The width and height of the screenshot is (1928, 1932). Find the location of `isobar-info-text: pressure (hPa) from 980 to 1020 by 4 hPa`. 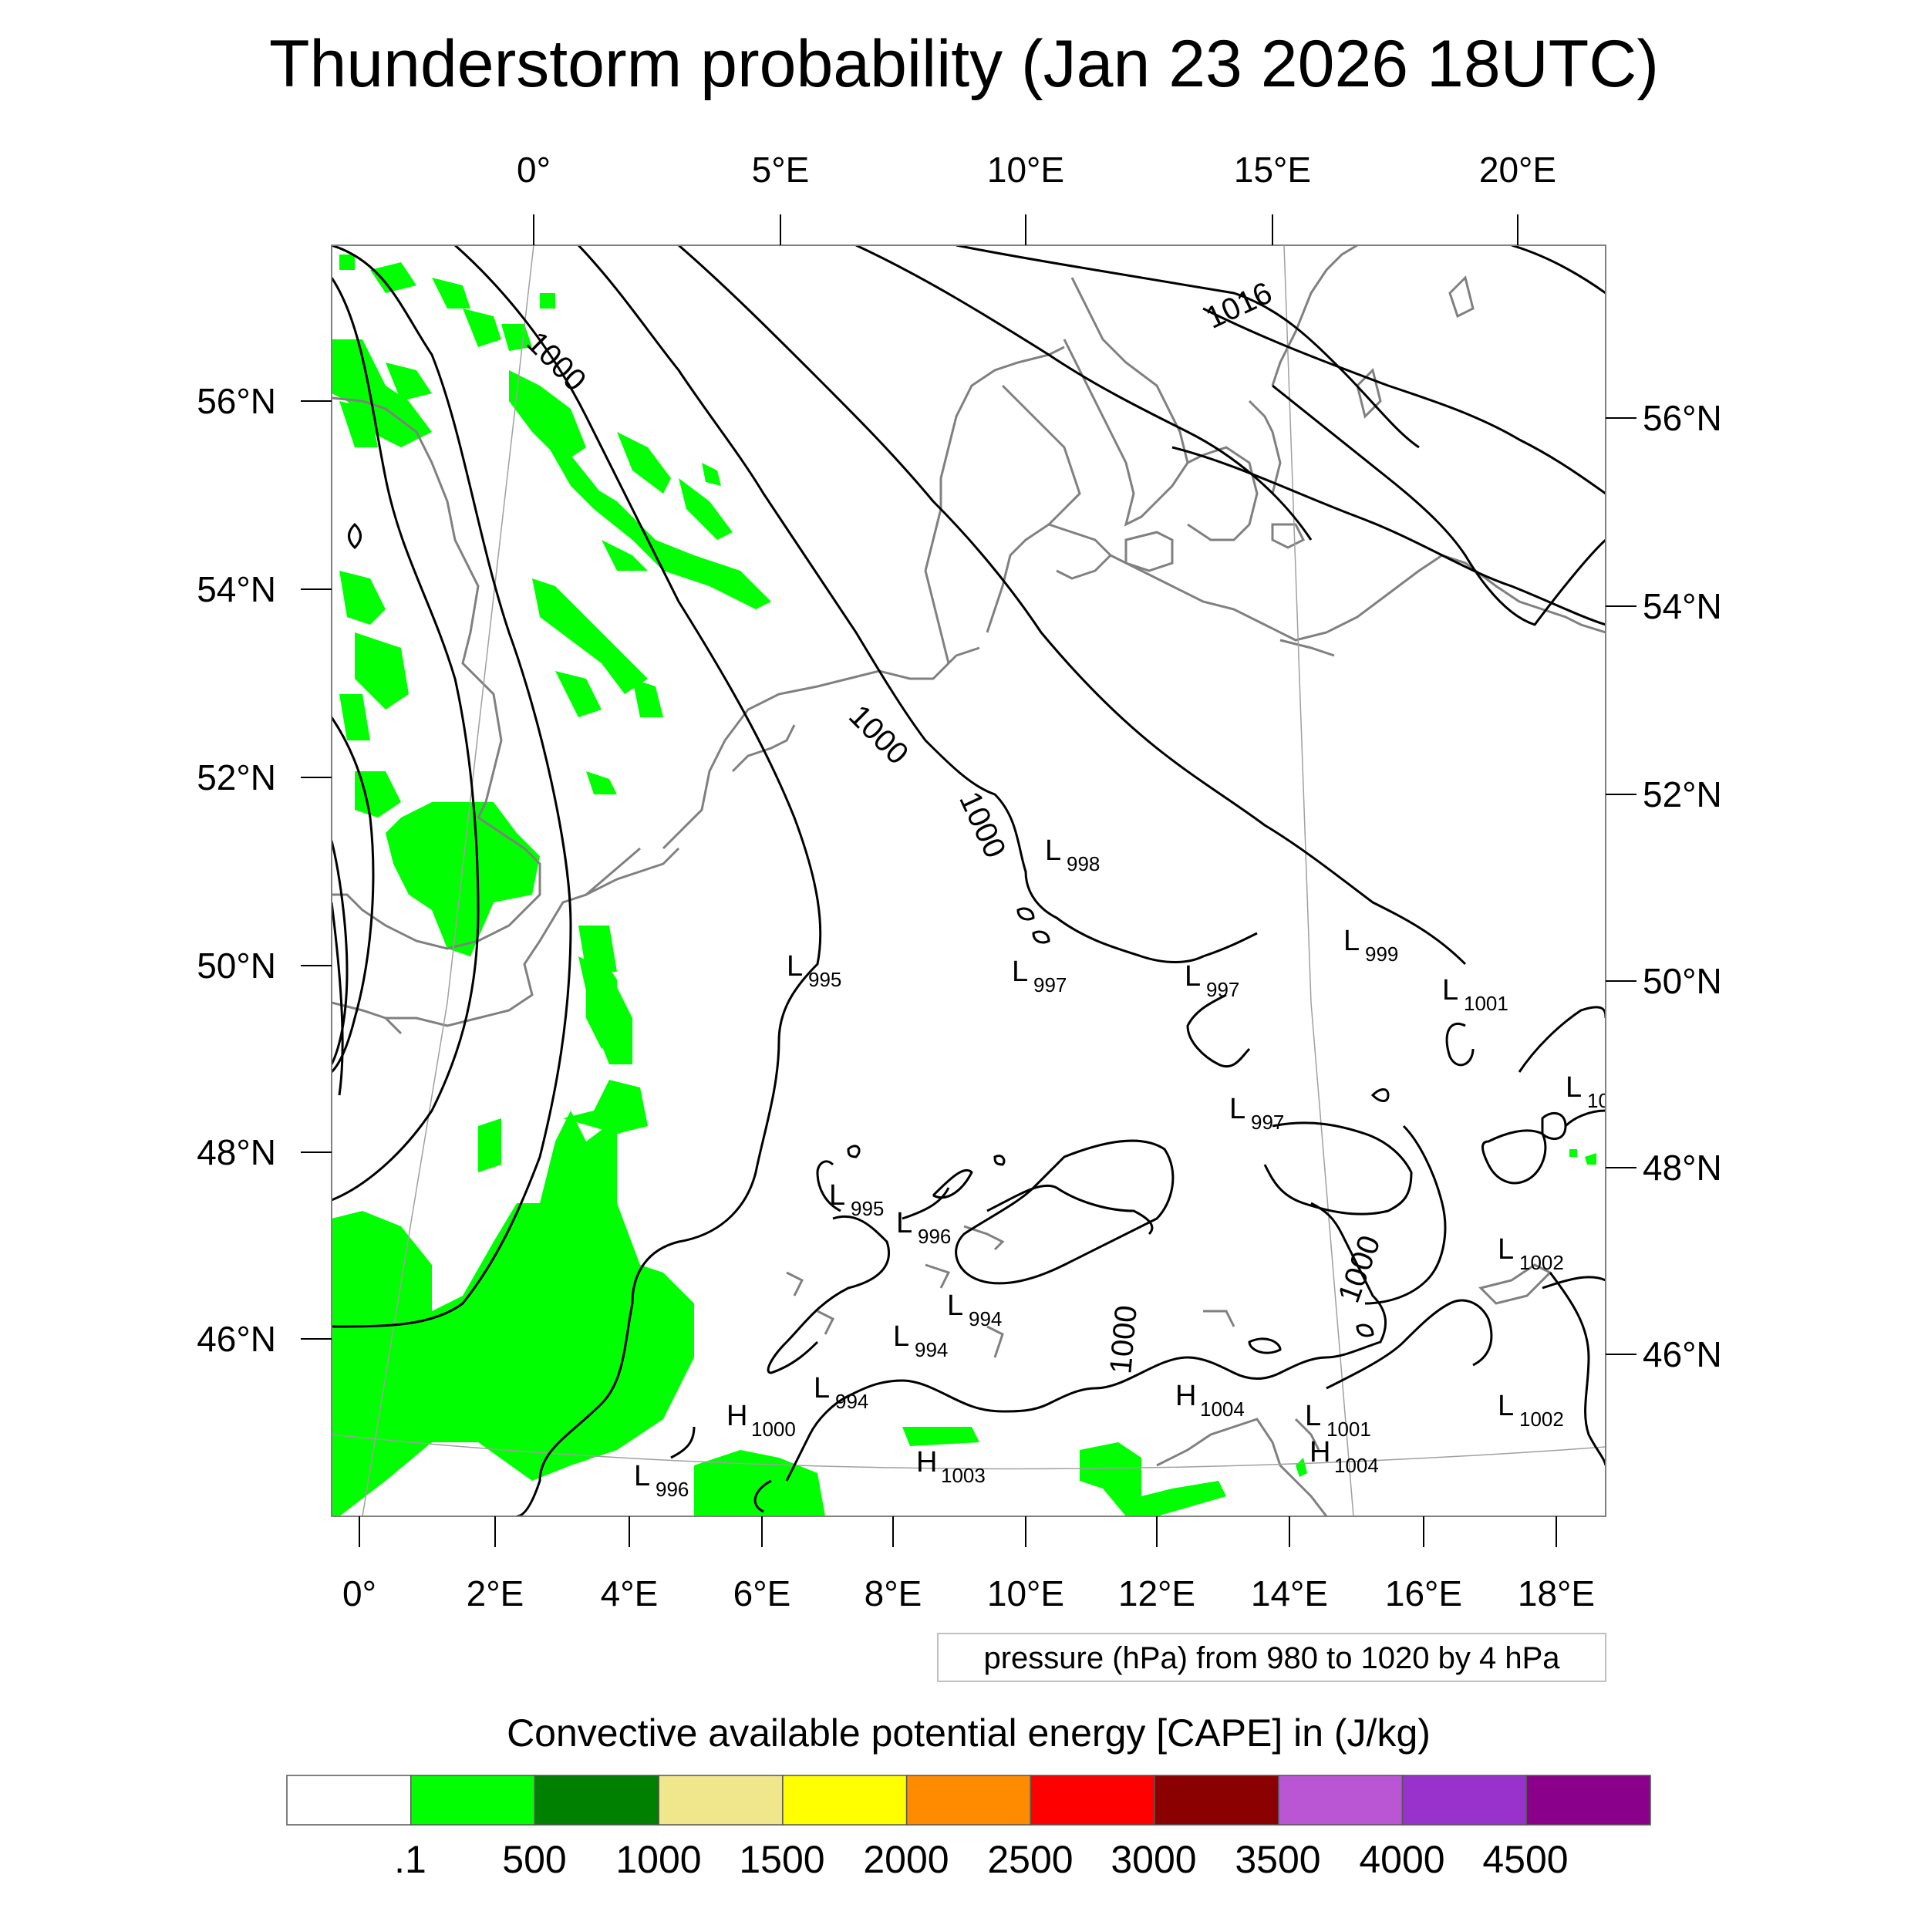

isobar-info-text: pressure (hPa) from 980 to 1020 by 4 hPa is located at coordinates (1271, 1658).